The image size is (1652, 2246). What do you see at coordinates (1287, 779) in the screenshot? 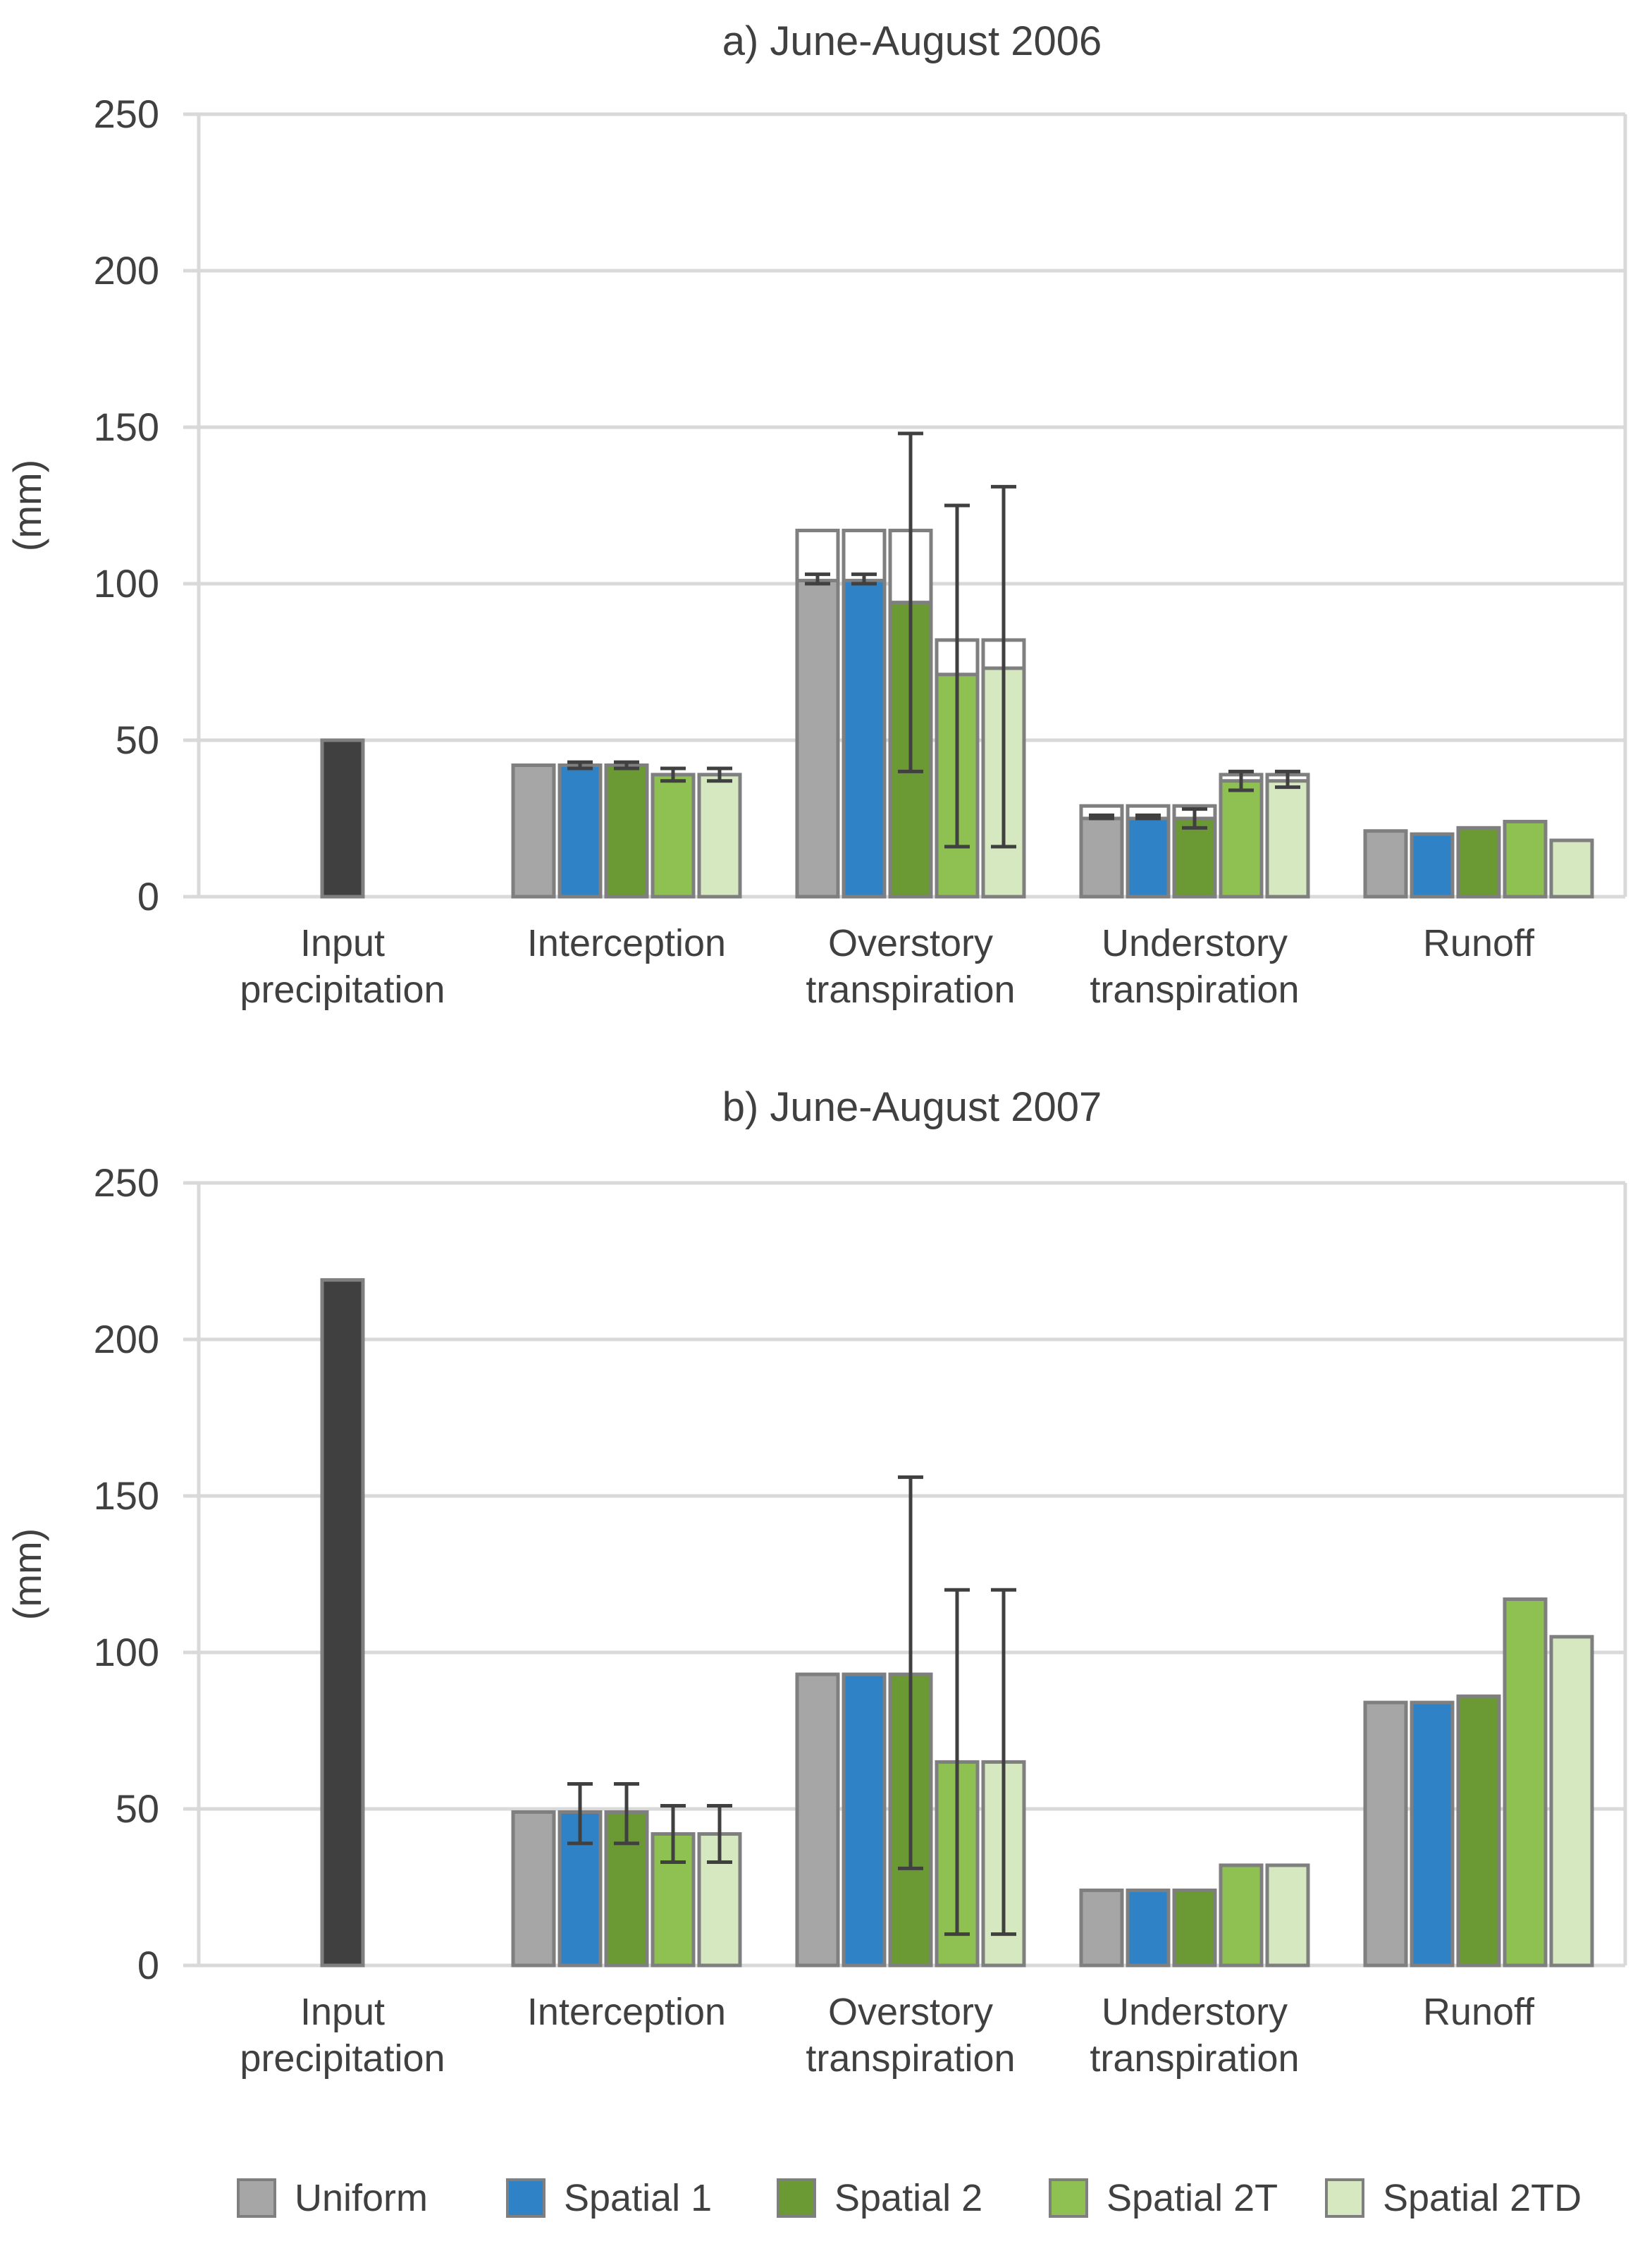
I see `error-bar-spatial2td-understory-transpiration` at bounding box center [1287, 779].